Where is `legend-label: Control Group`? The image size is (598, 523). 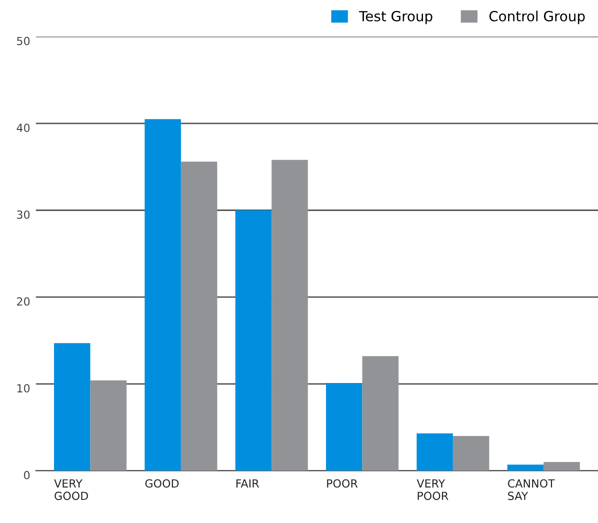 legend-label: Control Group is located at coordinates (537, 17).